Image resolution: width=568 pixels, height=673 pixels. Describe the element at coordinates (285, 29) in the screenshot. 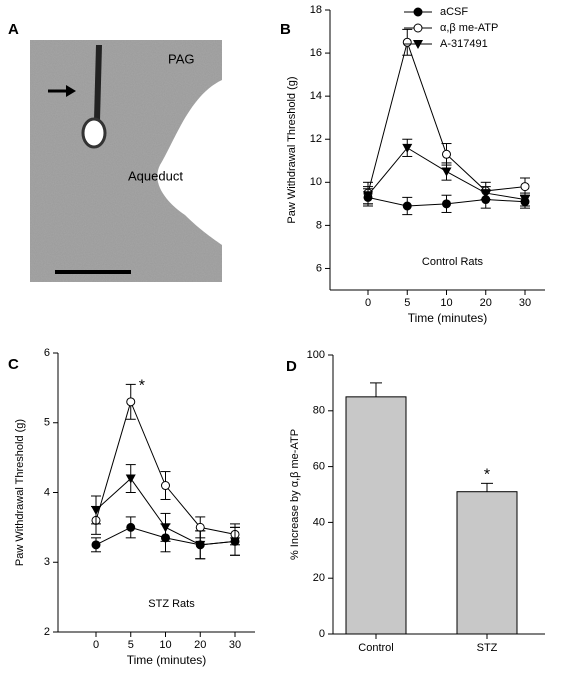

I see `panel-label: B` at that location.